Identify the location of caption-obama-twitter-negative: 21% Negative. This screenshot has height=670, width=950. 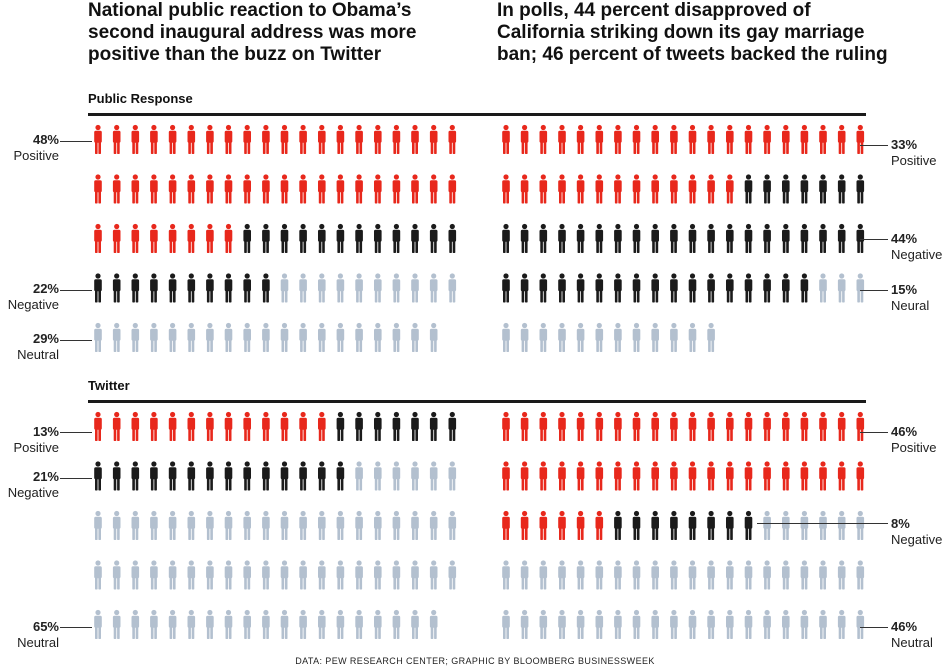
(33, 485).